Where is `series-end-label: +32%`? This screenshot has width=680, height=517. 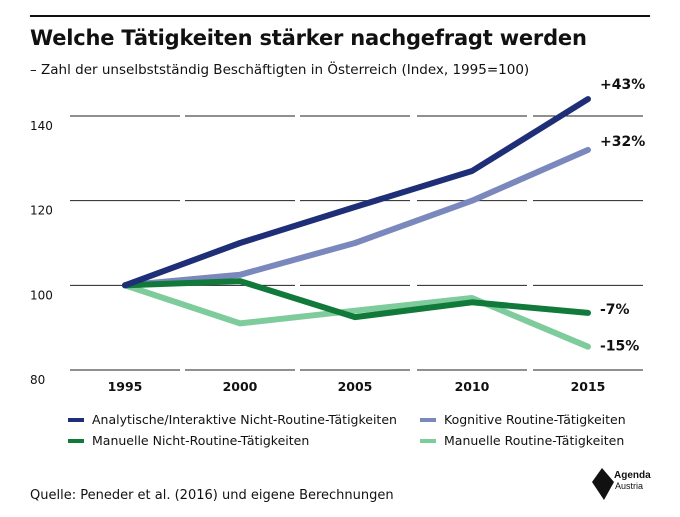
series-end-label: +32% is located at coordinates (622, 142).